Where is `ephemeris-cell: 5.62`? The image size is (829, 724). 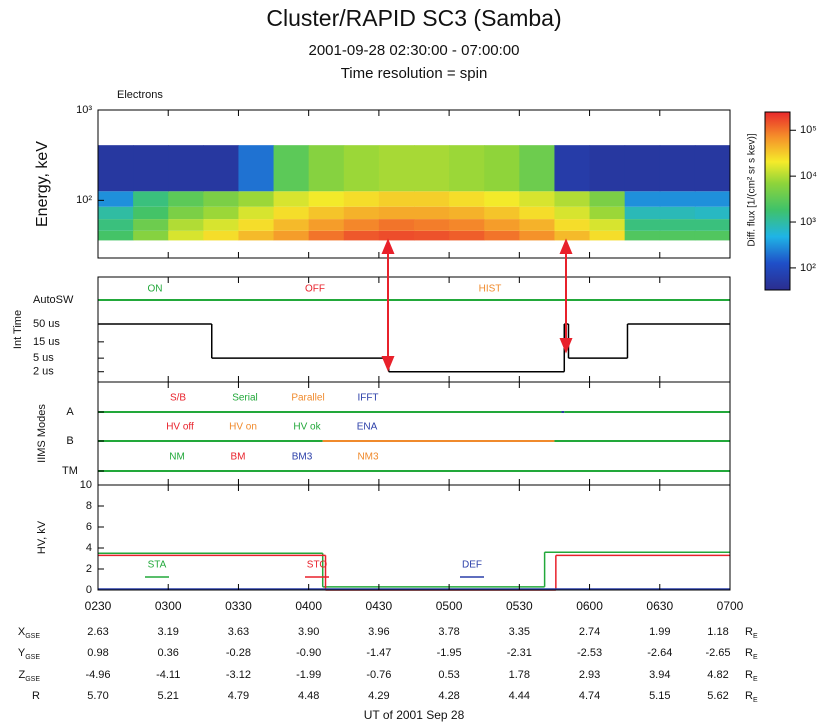
ephemeris-cell: 5.62 is located at coordinates (717, 696).